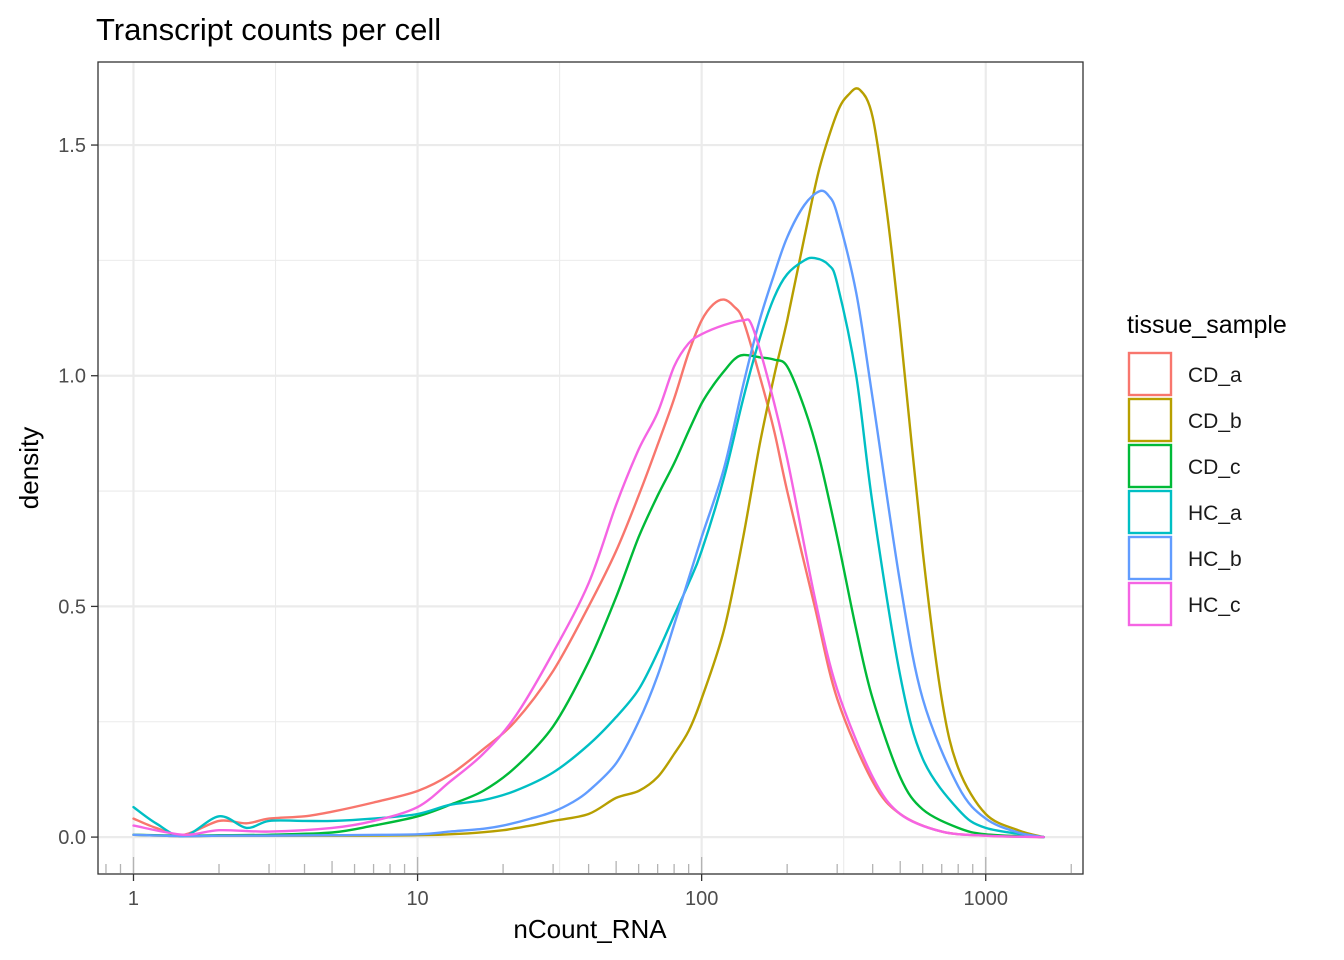  What do you see at coordinates (1215, 559) in the screenshot?
I see `legend-label: HC_b` at bounding box center [1215, 559].